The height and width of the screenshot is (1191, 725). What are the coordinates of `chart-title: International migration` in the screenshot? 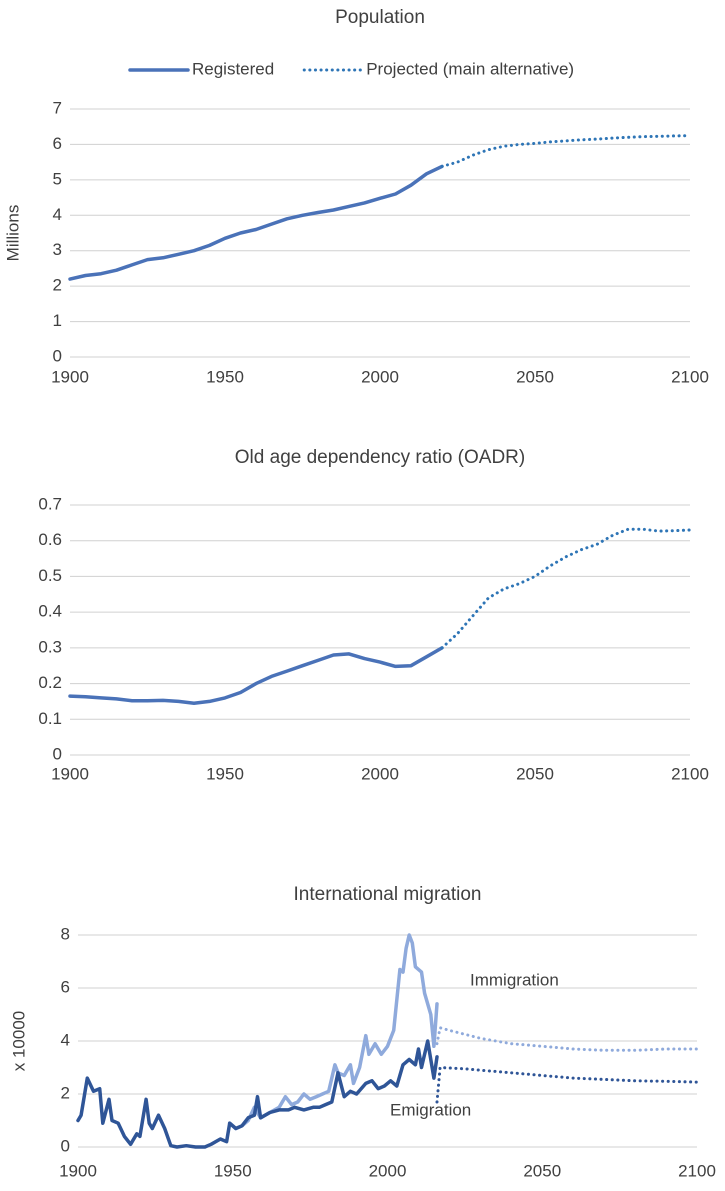 It's located at (388, 894).